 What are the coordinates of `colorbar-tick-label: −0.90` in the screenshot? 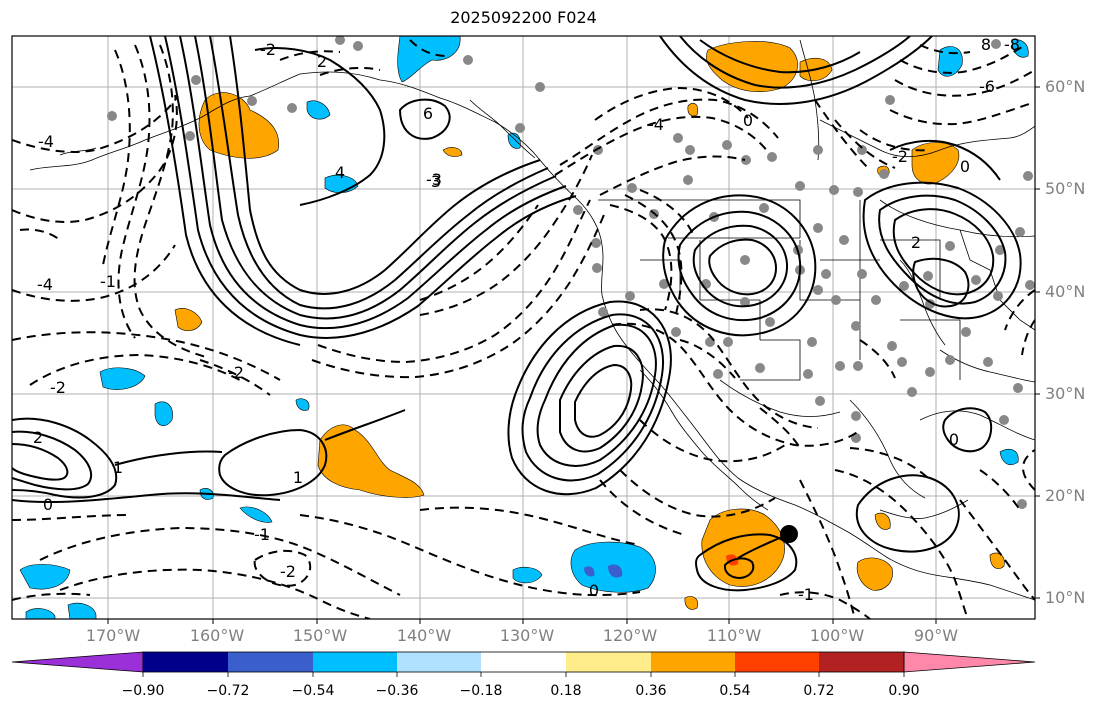 It's located at (143, 691).